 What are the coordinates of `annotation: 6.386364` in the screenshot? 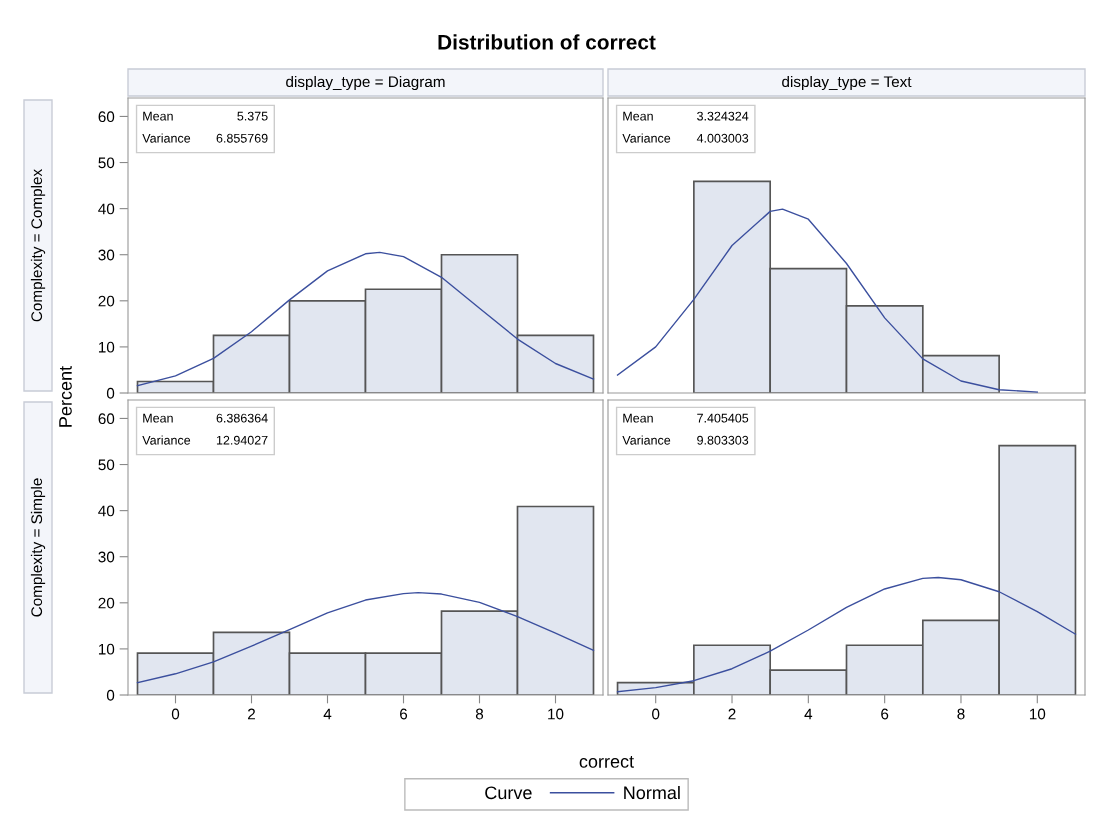 It's located at (242, 418).